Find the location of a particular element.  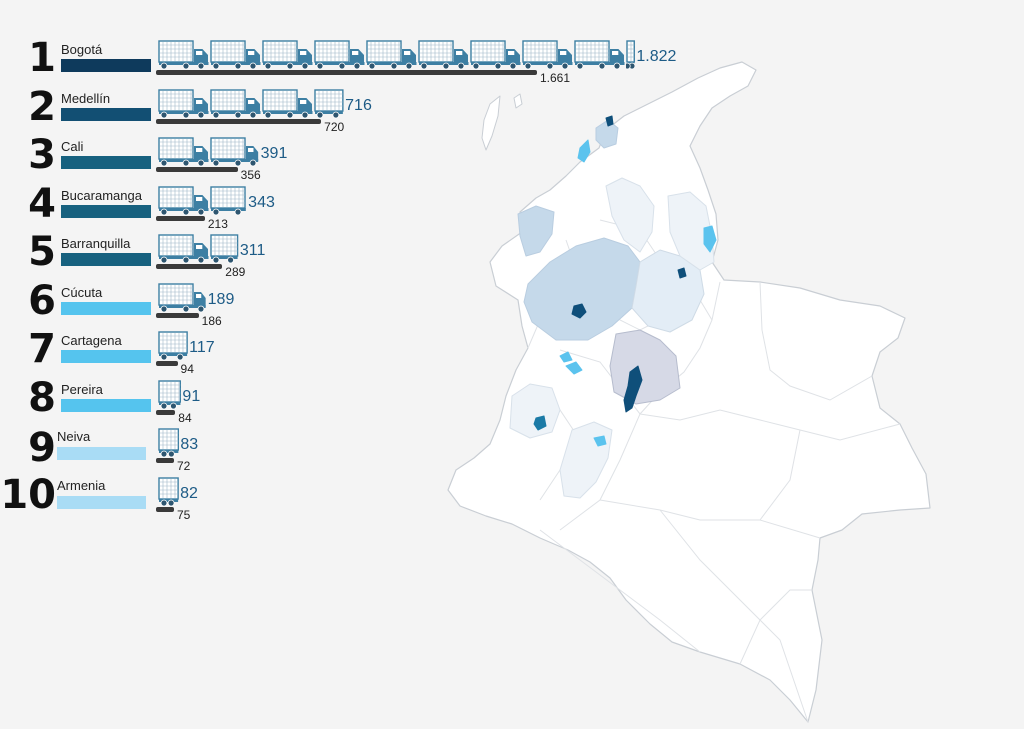

previous-value-label: 75 is located at coordinates (184, 514).